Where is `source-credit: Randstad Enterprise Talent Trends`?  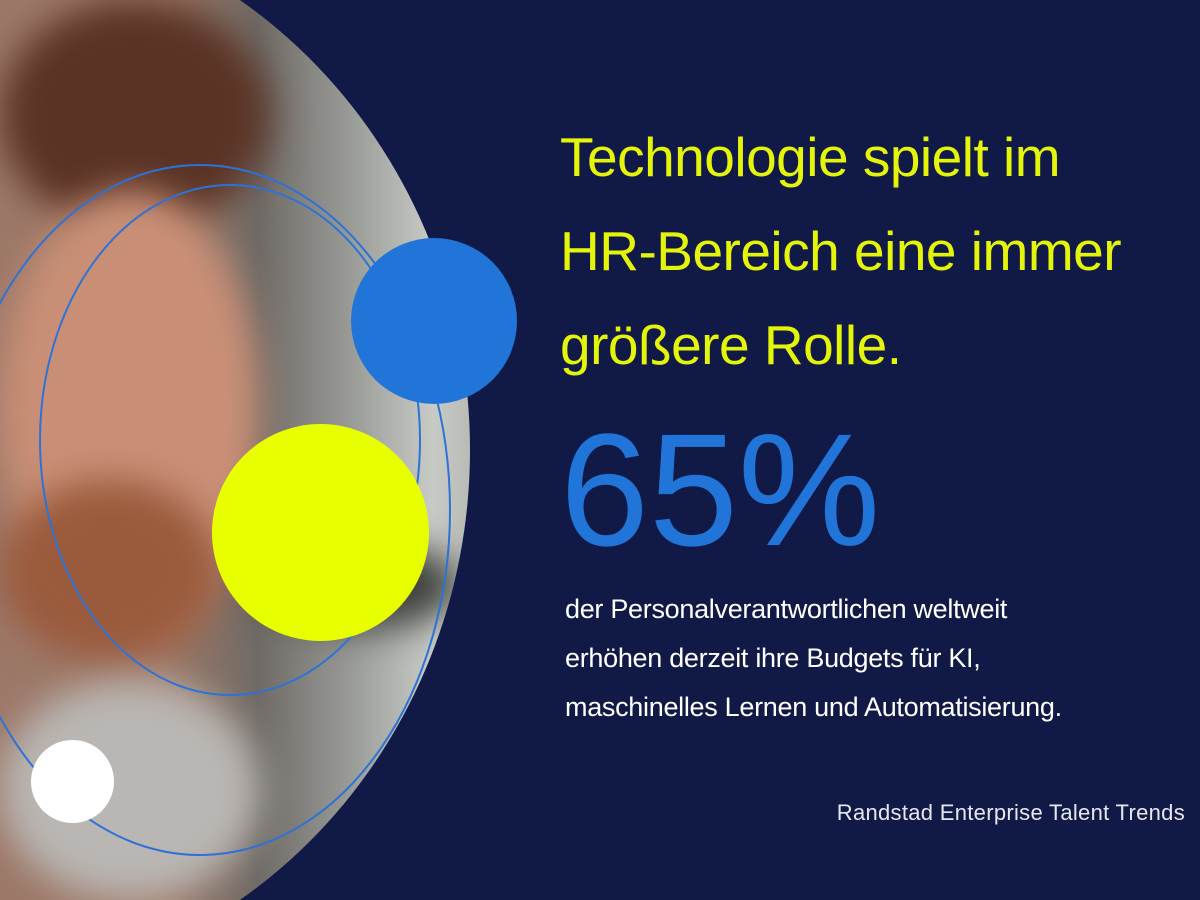 source-credit: Randstad Enterprise Talent Trends is located at coordinates (1010, 812).